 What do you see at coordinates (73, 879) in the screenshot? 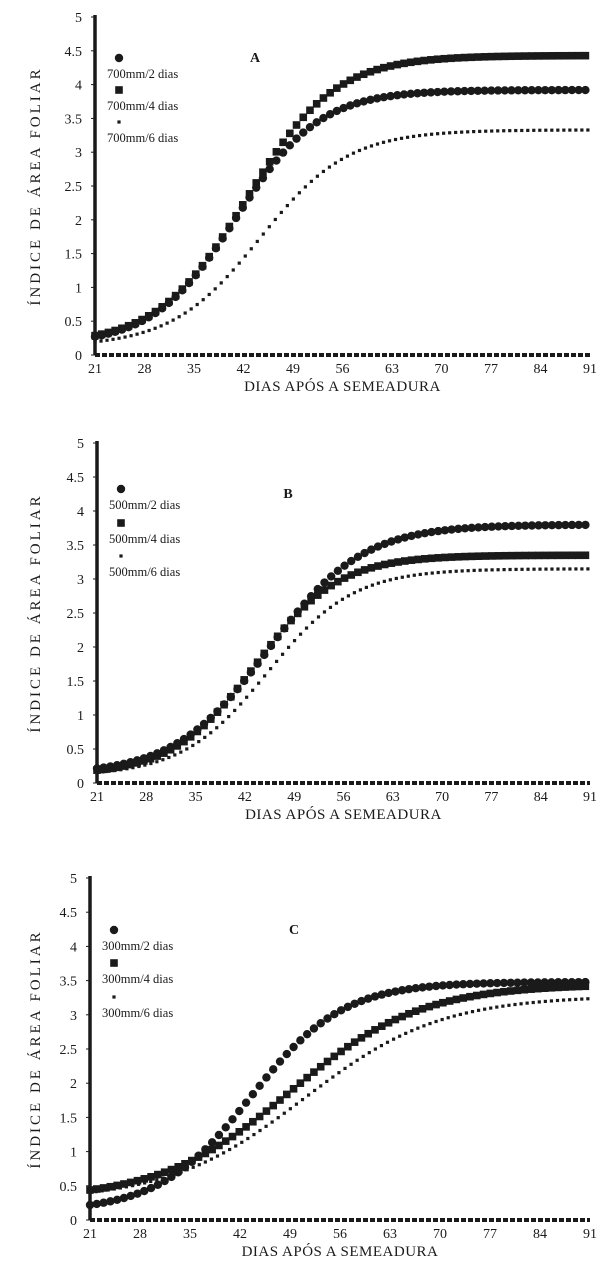
I see `y-tick-label: 5` at bounding box center [73, 879].